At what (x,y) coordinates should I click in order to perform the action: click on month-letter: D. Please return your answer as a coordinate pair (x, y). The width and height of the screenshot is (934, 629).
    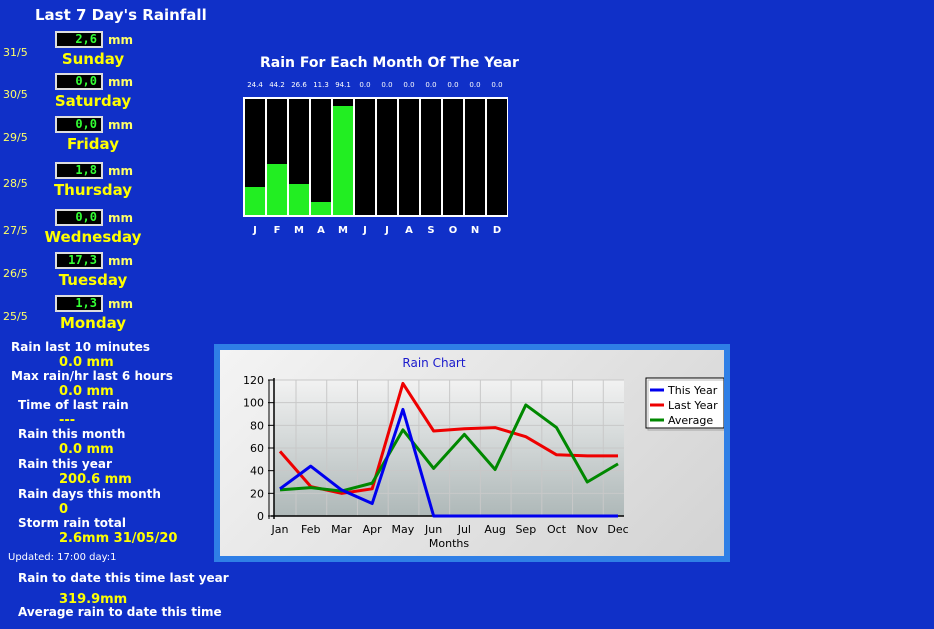
    Looking at the image, I should click on (497, 230).